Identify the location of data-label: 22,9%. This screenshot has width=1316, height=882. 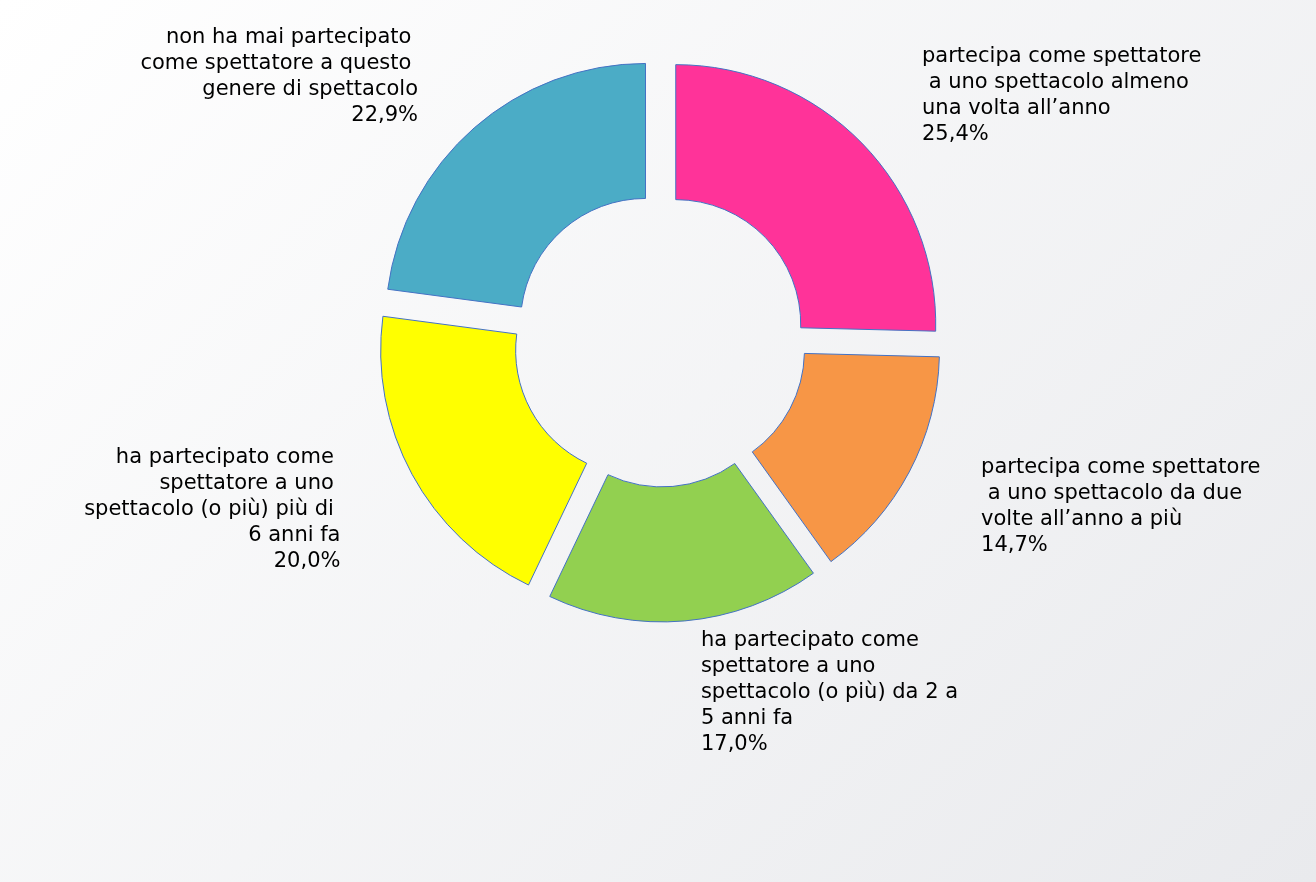
(385, 114).